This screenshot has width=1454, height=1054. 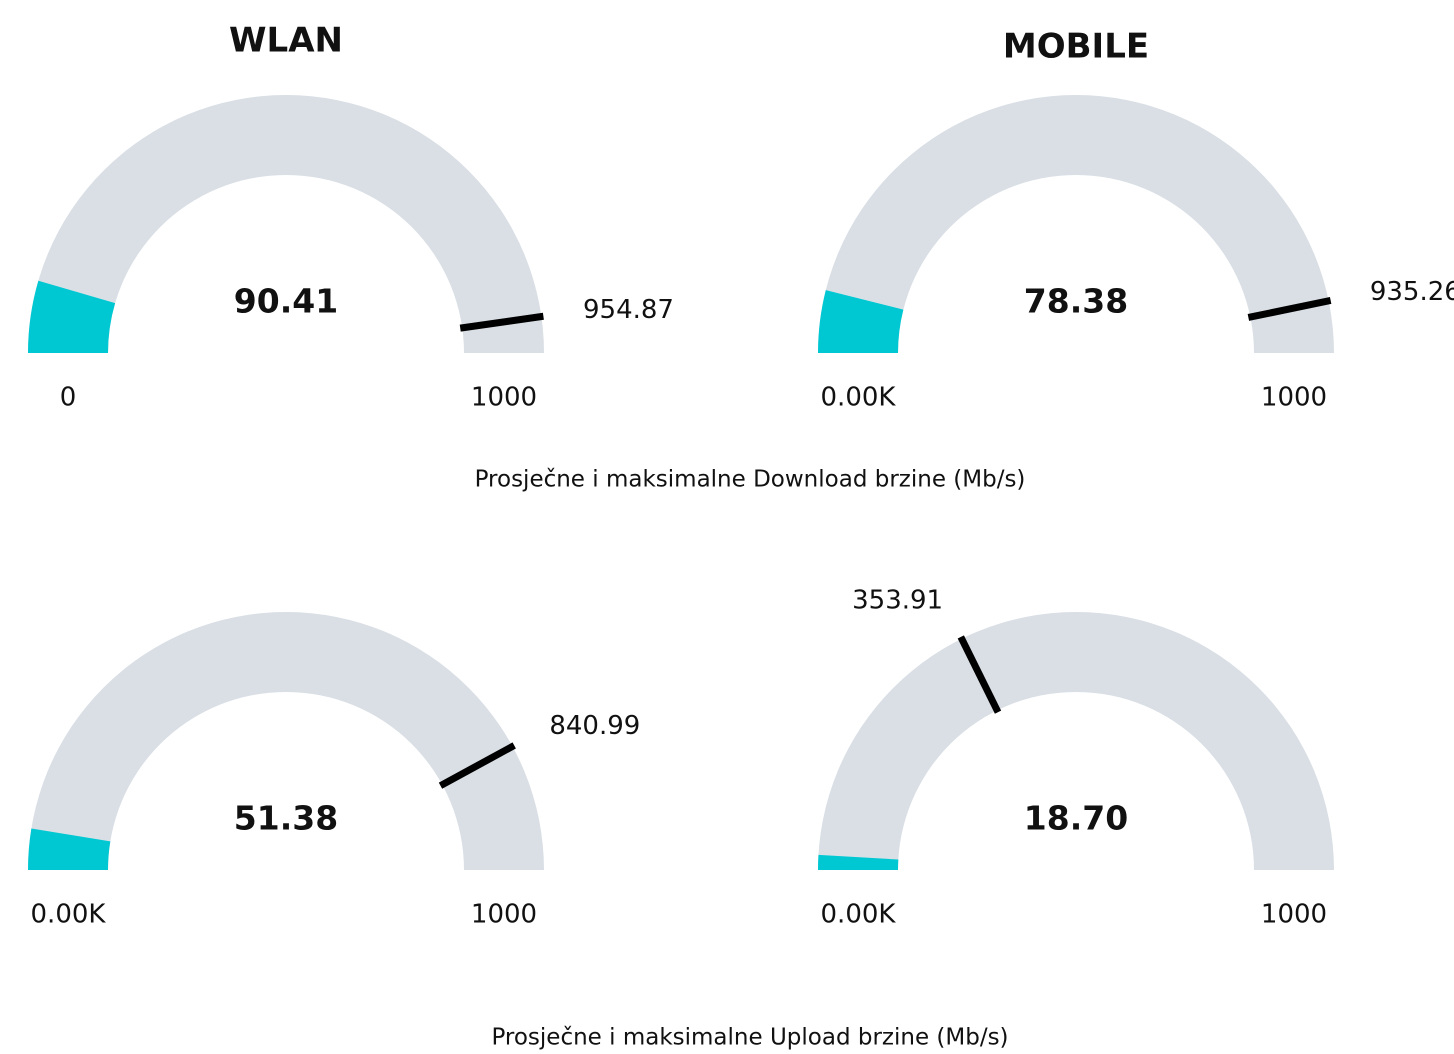 I want to click on marker-label: 840.99, so click(x=594, y=726).